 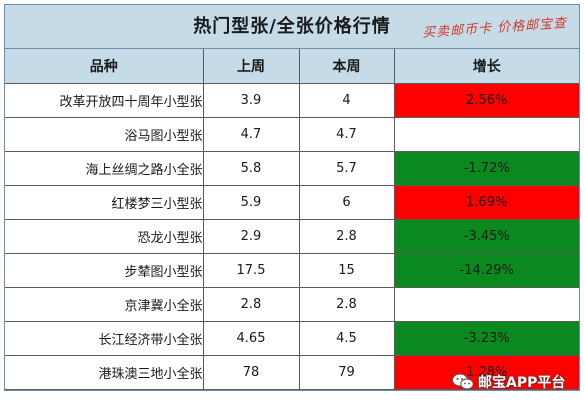 What do you see at coordinates (463, 382) in the screenshot?
I see `chat-bubbles-icon` at bounding box center [463, 382].